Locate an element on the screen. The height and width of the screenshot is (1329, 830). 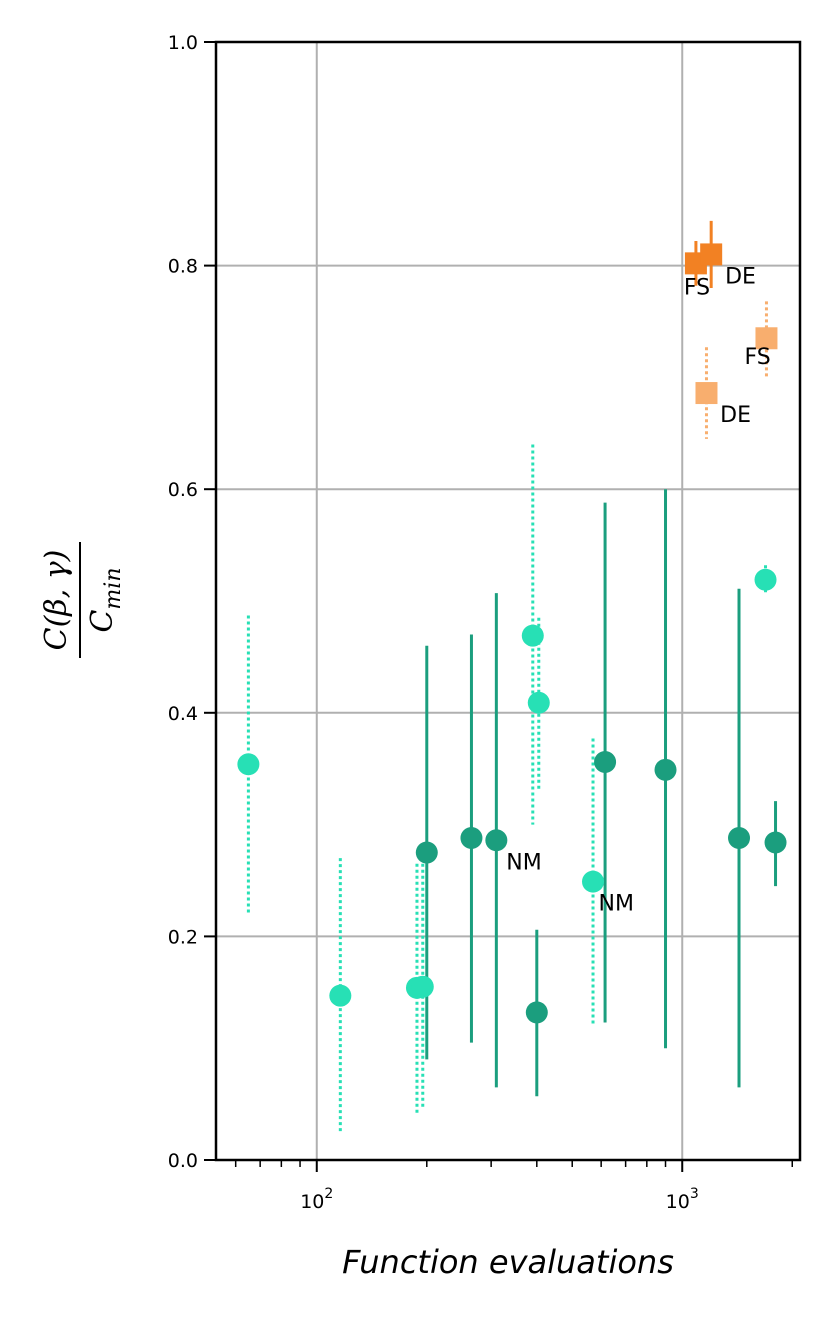
y-tick-label: 0.0 is located at coordinates (183, 1161).